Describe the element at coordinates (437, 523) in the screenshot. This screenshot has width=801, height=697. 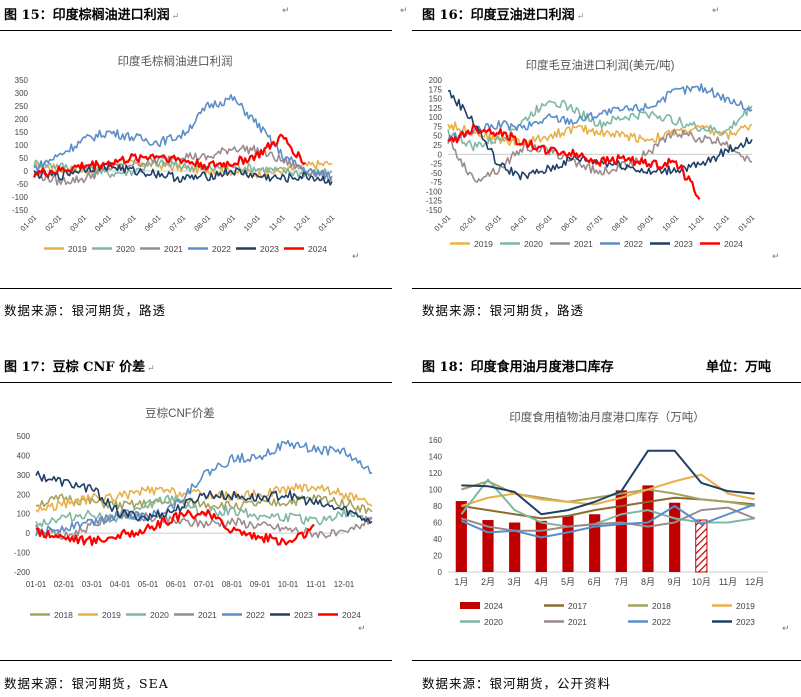
I see `y-tick-label: 60` at that location.